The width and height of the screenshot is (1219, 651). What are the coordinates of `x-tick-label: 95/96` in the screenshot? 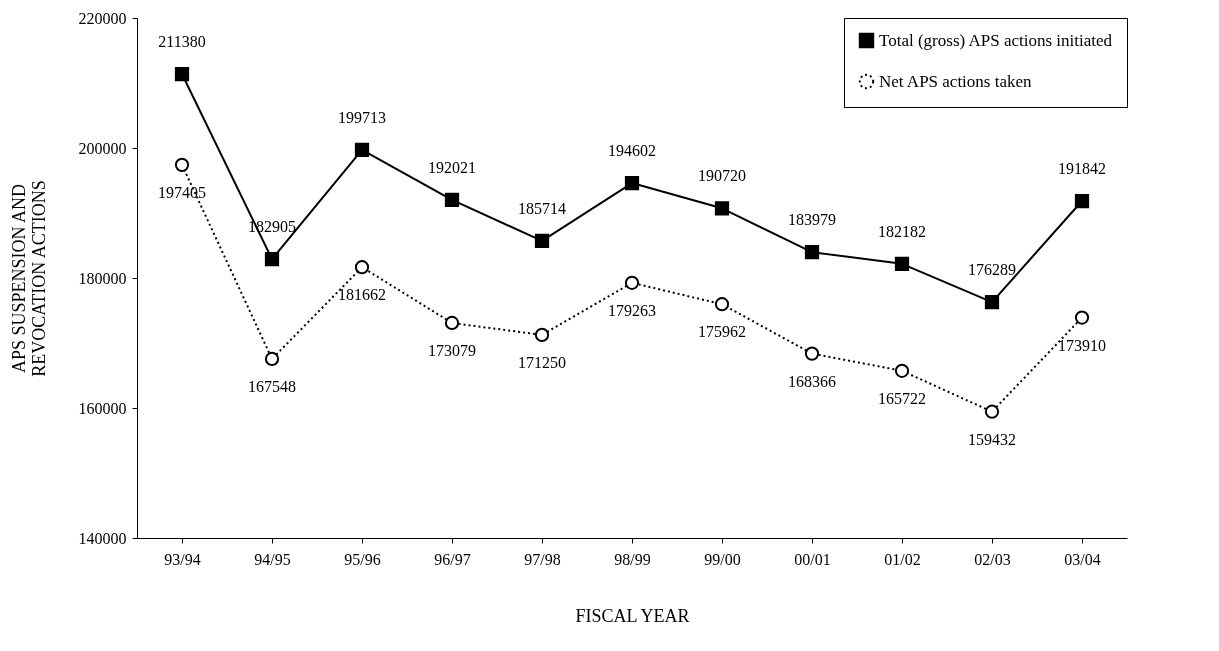 It's located at (362, 559).